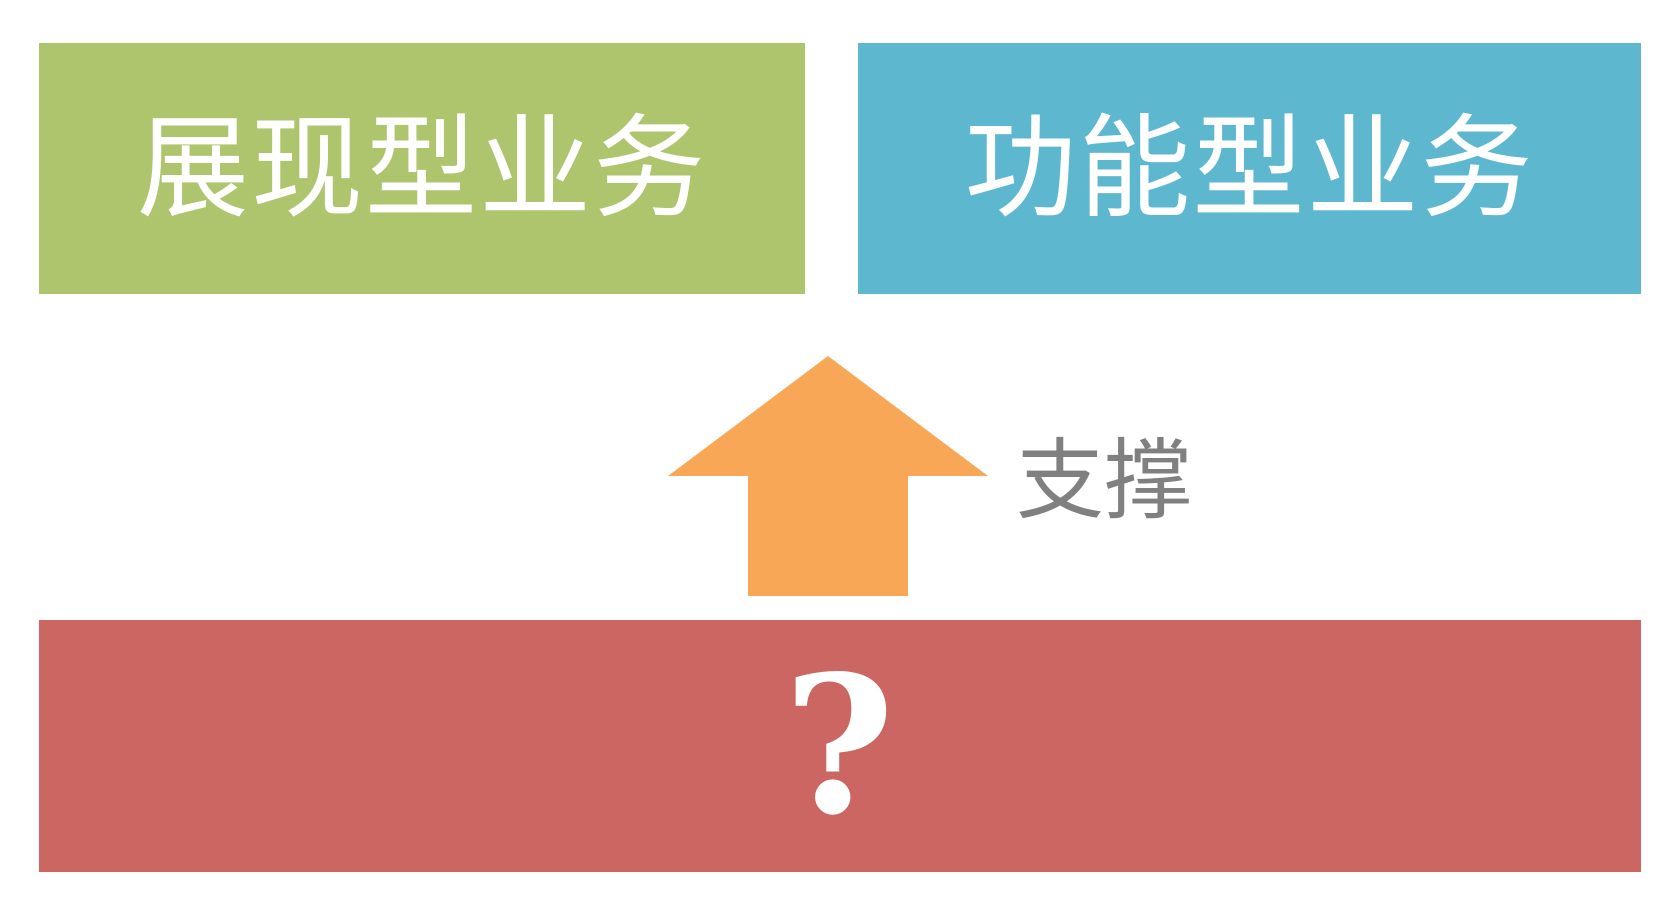 This screenshot has height=924, width=1668. What do you see at coordinates (1104, 480) in the screenshot?
I see `support-label: 支撑` at bounding box center [1104, 480].